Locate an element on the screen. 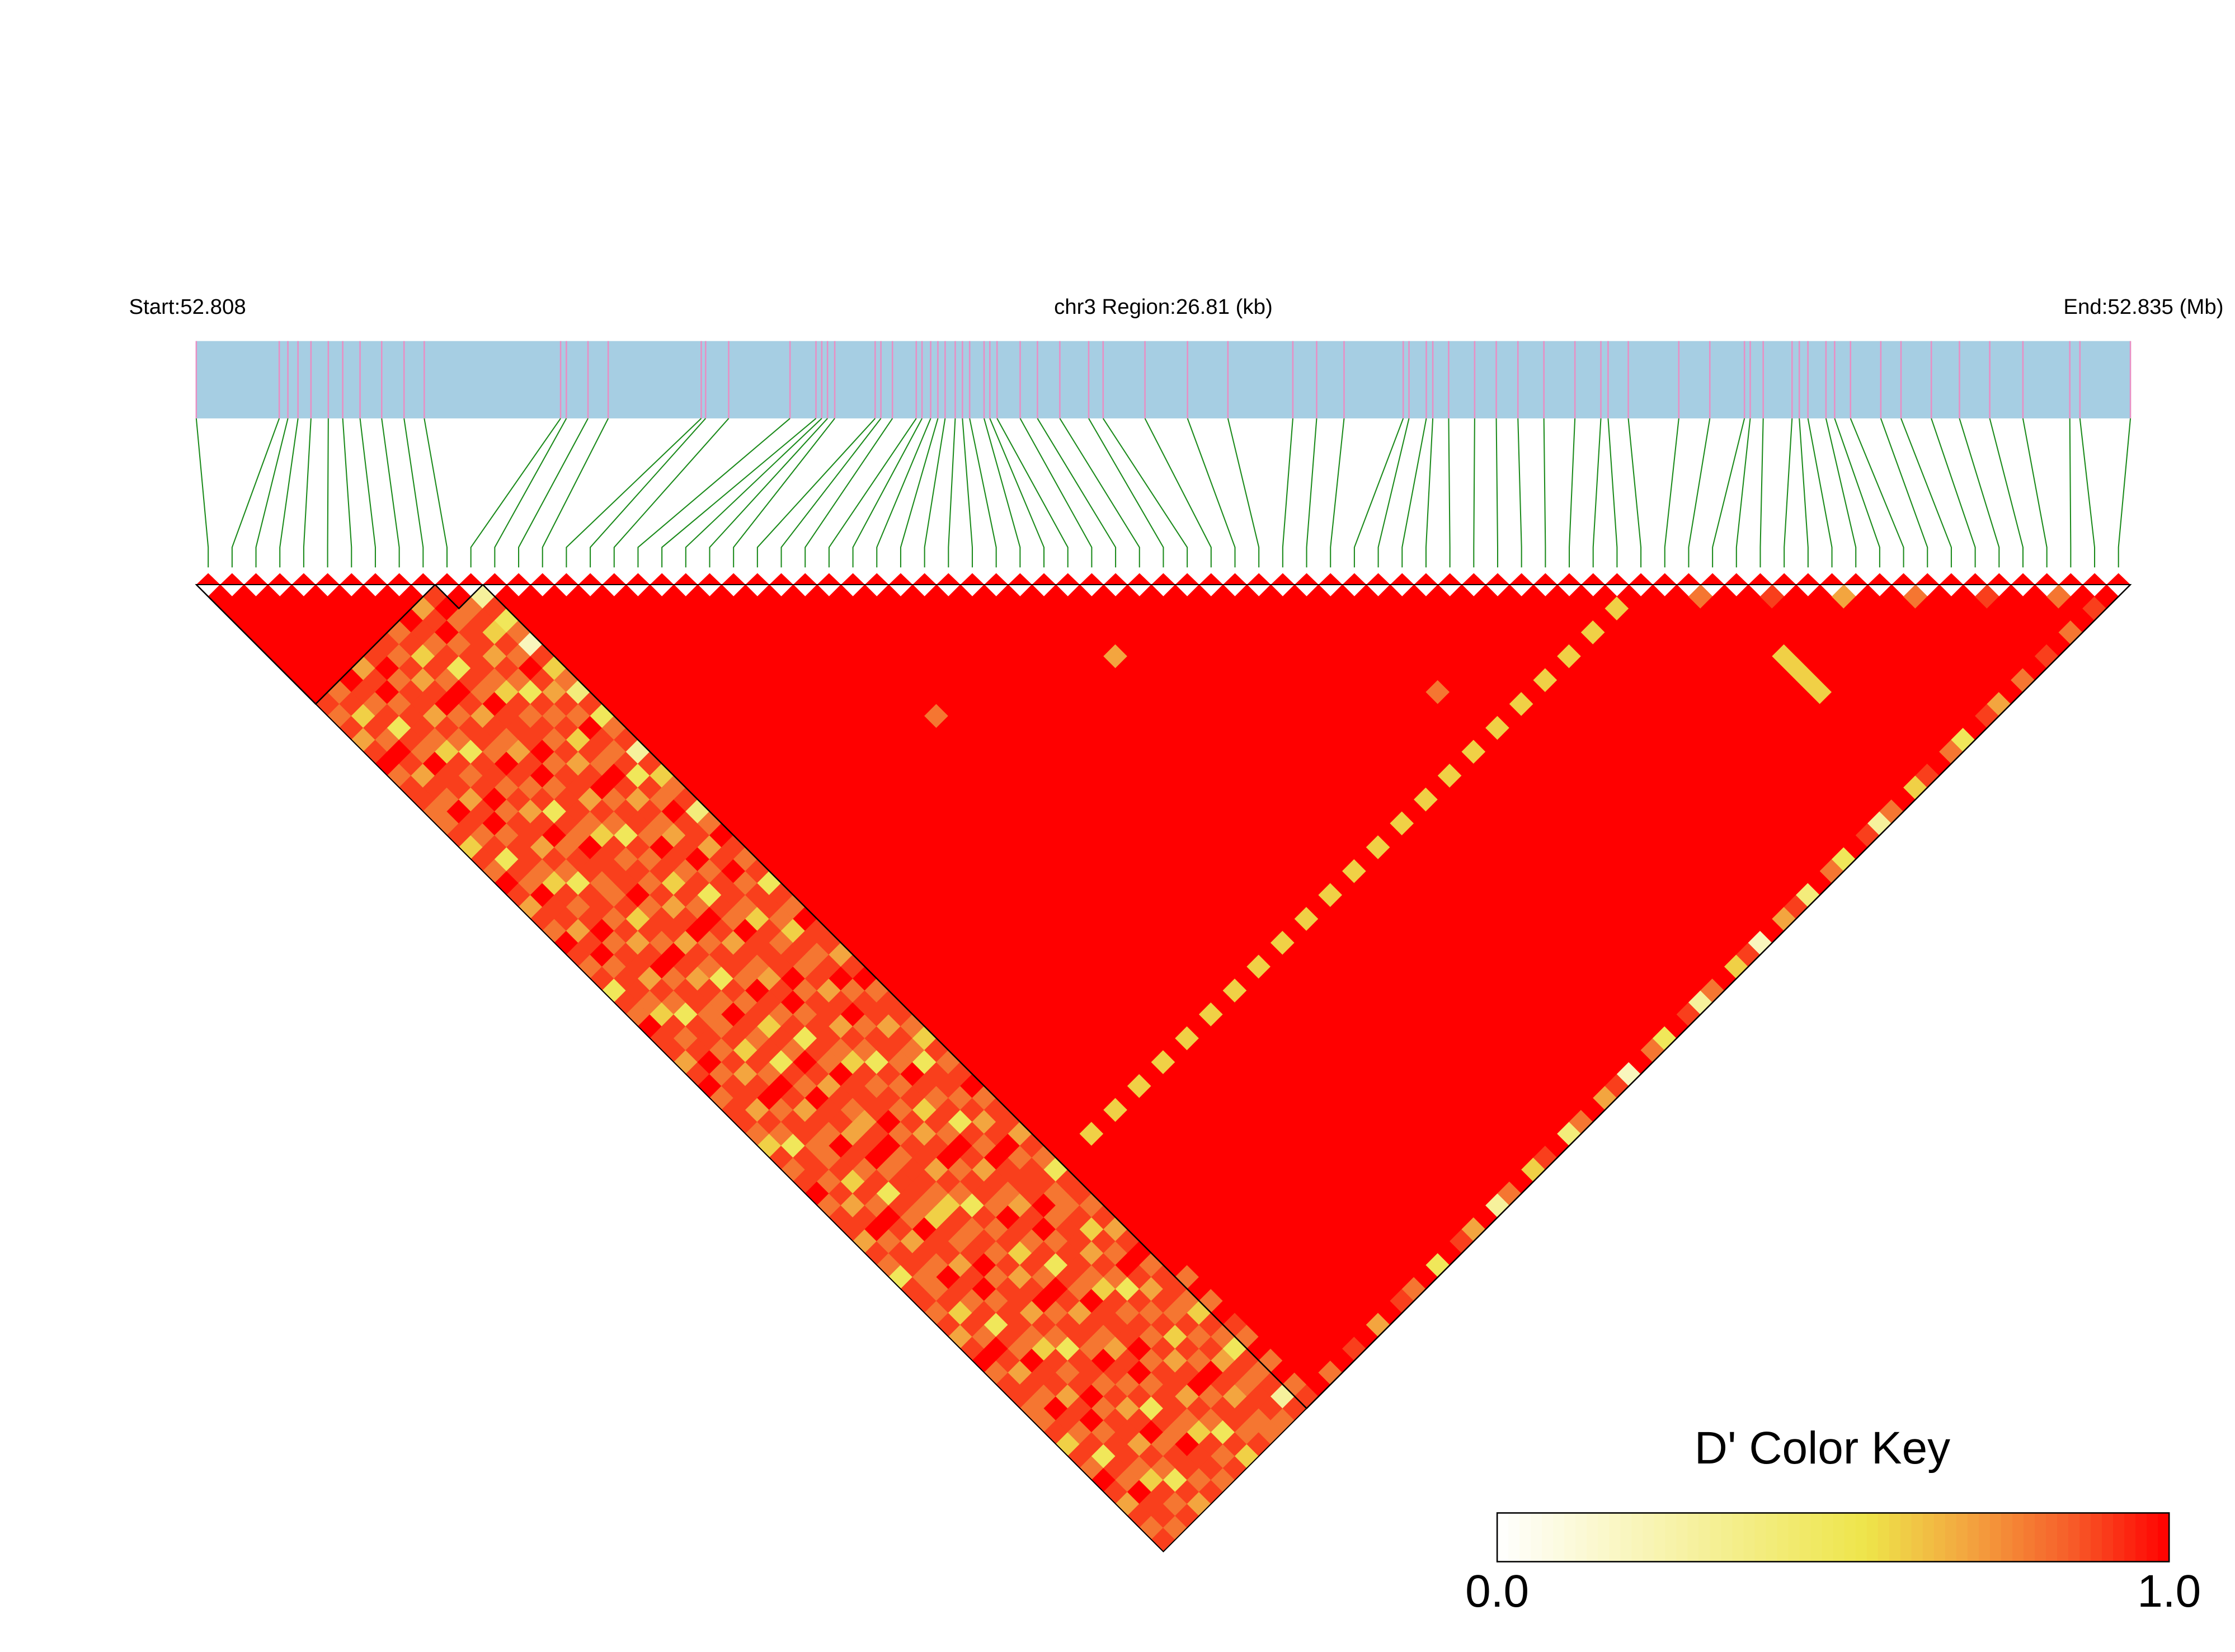 This screenshot has height=1652, width=2235. region-title: chr3 Region:26.81 (kb) is located at coordinates (1163, 307).